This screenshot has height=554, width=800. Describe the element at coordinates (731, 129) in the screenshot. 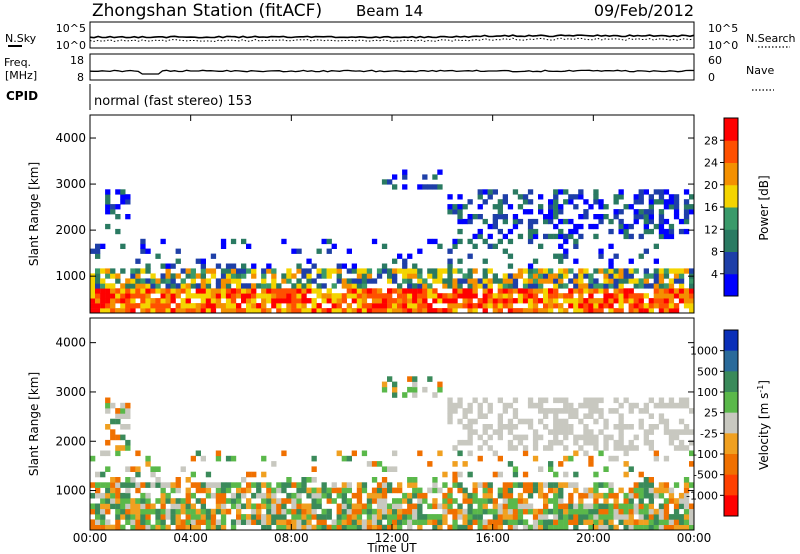

I see `power-colorbar-swatch` at that location.